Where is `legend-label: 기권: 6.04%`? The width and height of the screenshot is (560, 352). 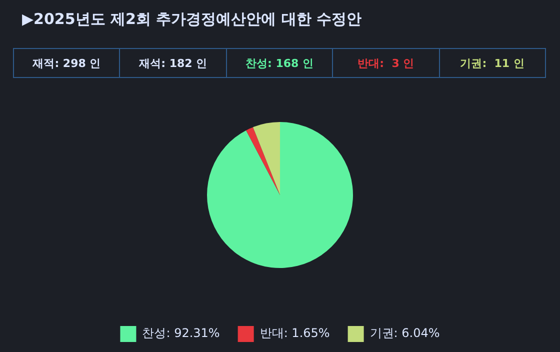 legend-label: 기권: 6.04% is located at coordinates (405, 333).